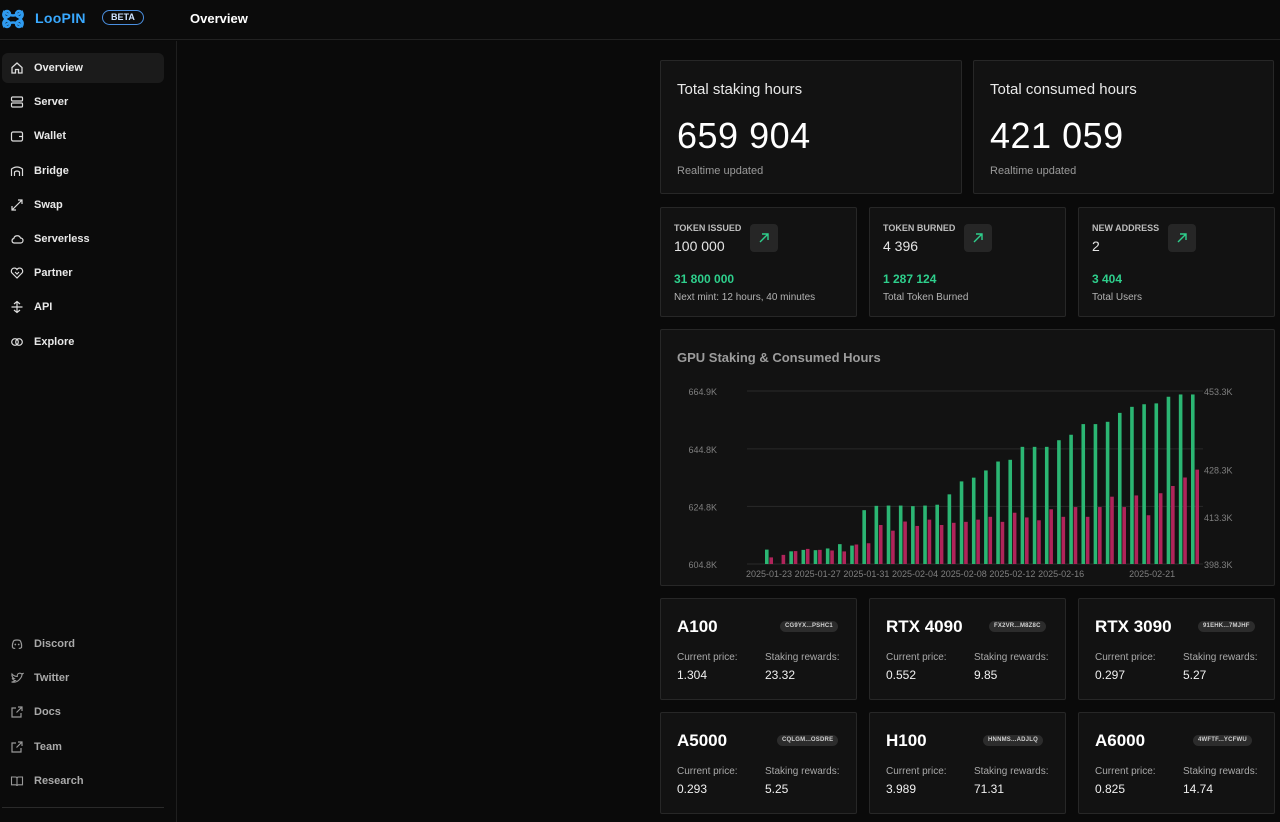 This screenshot has height=822, width=1280. What do you see at coordinates (54, 644) in the screenshot?
I see `sidebar-item-label: Discord` at bounding box center [54, 644].